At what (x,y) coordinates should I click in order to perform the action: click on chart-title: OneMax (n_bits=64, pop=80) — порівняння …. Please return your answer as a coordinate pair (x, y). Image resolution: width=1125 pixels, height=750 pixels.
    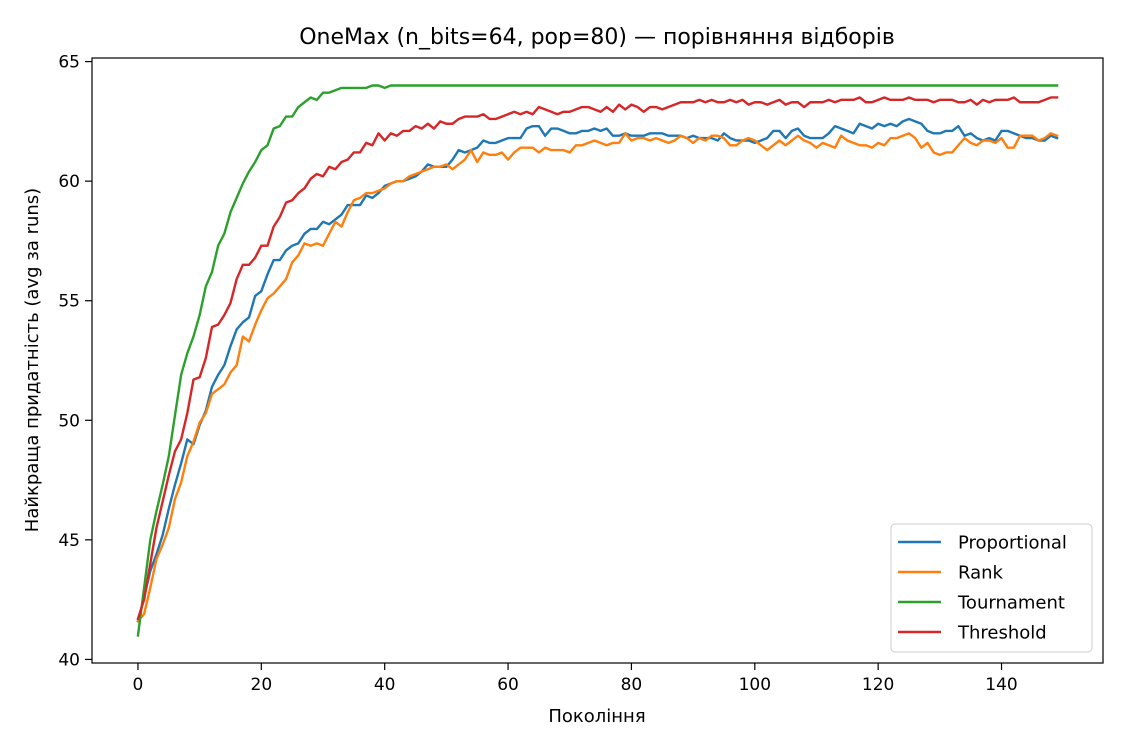
    Looking at the image, I should click on (597, 37).